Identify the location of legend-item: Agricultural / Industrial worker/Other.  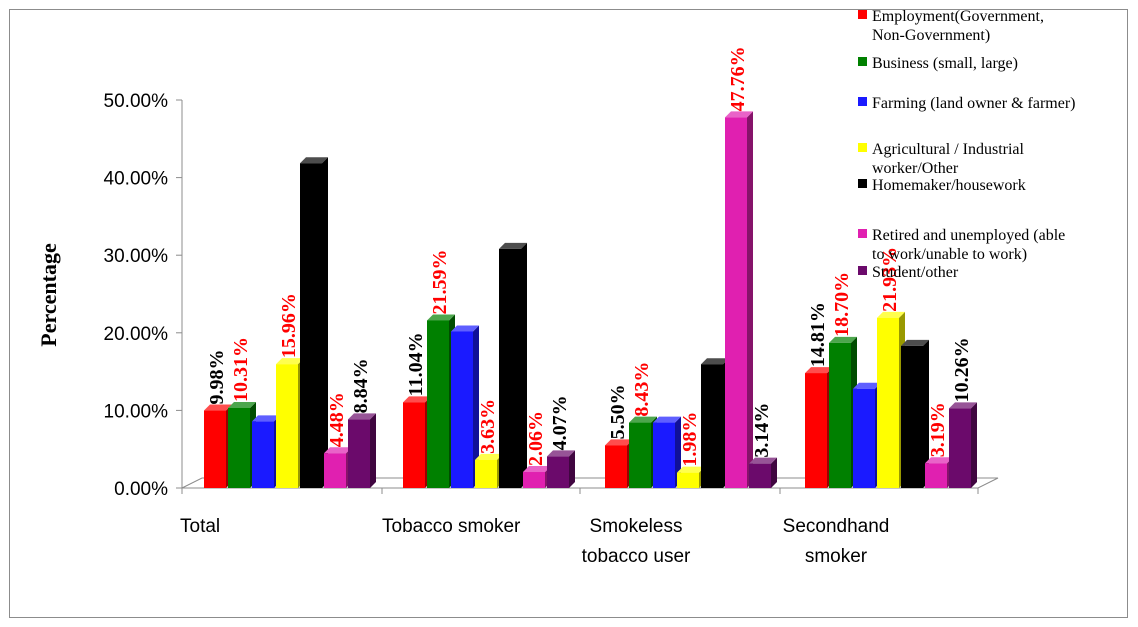
(941, 159).